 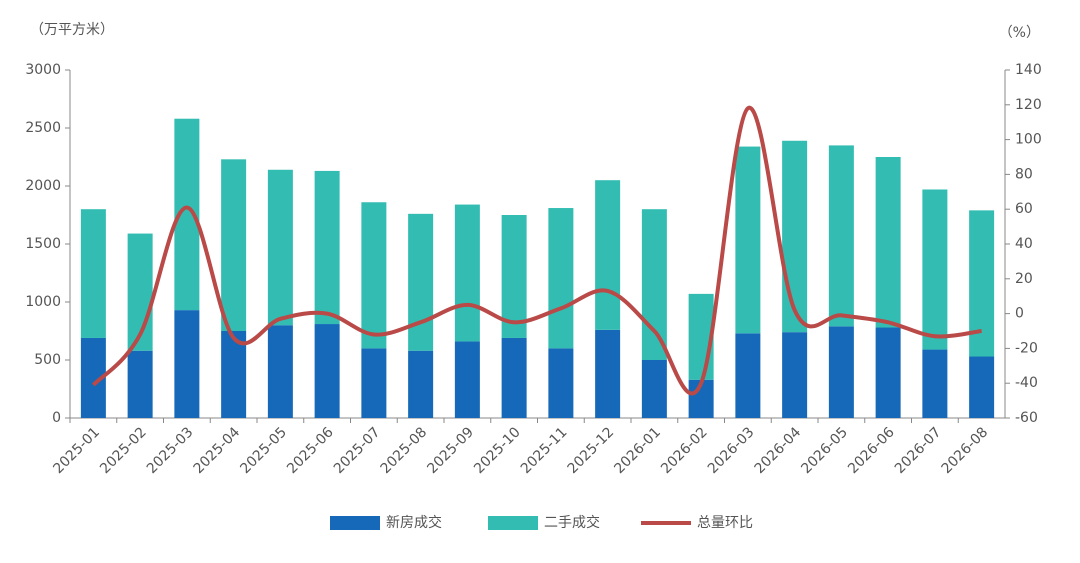 I want to click on x-tick-label: 2025-04, so click(x=217, y=450).